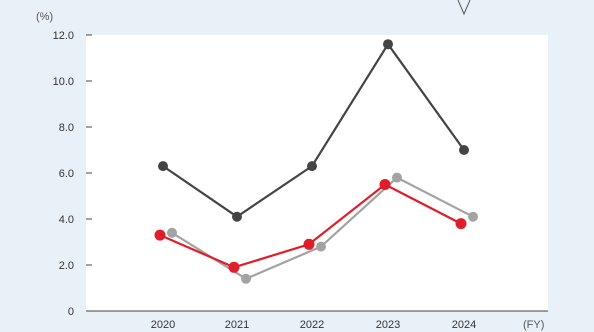 The image size is (594, 332). What do you see at coordinates (44, 17) in the screenshot?
I see `y-axis-unit-label: (%)` at bounding box center [44, 17].